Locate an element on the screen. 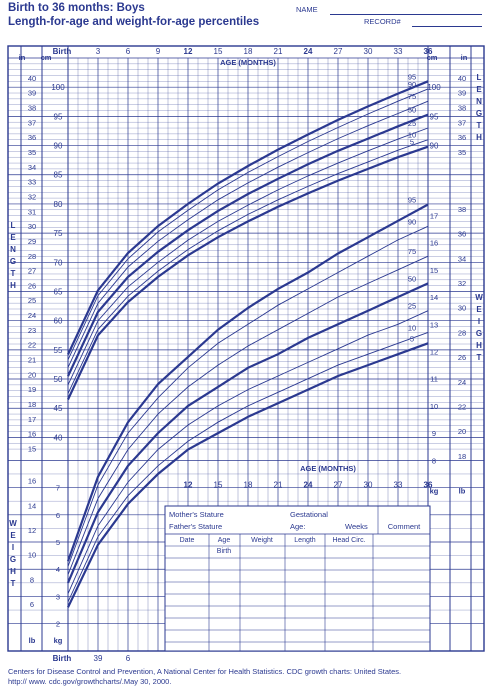 The height and width of the screenshot is (689, 492). unit-lb-left: lb is located at coordinates (32, 640).